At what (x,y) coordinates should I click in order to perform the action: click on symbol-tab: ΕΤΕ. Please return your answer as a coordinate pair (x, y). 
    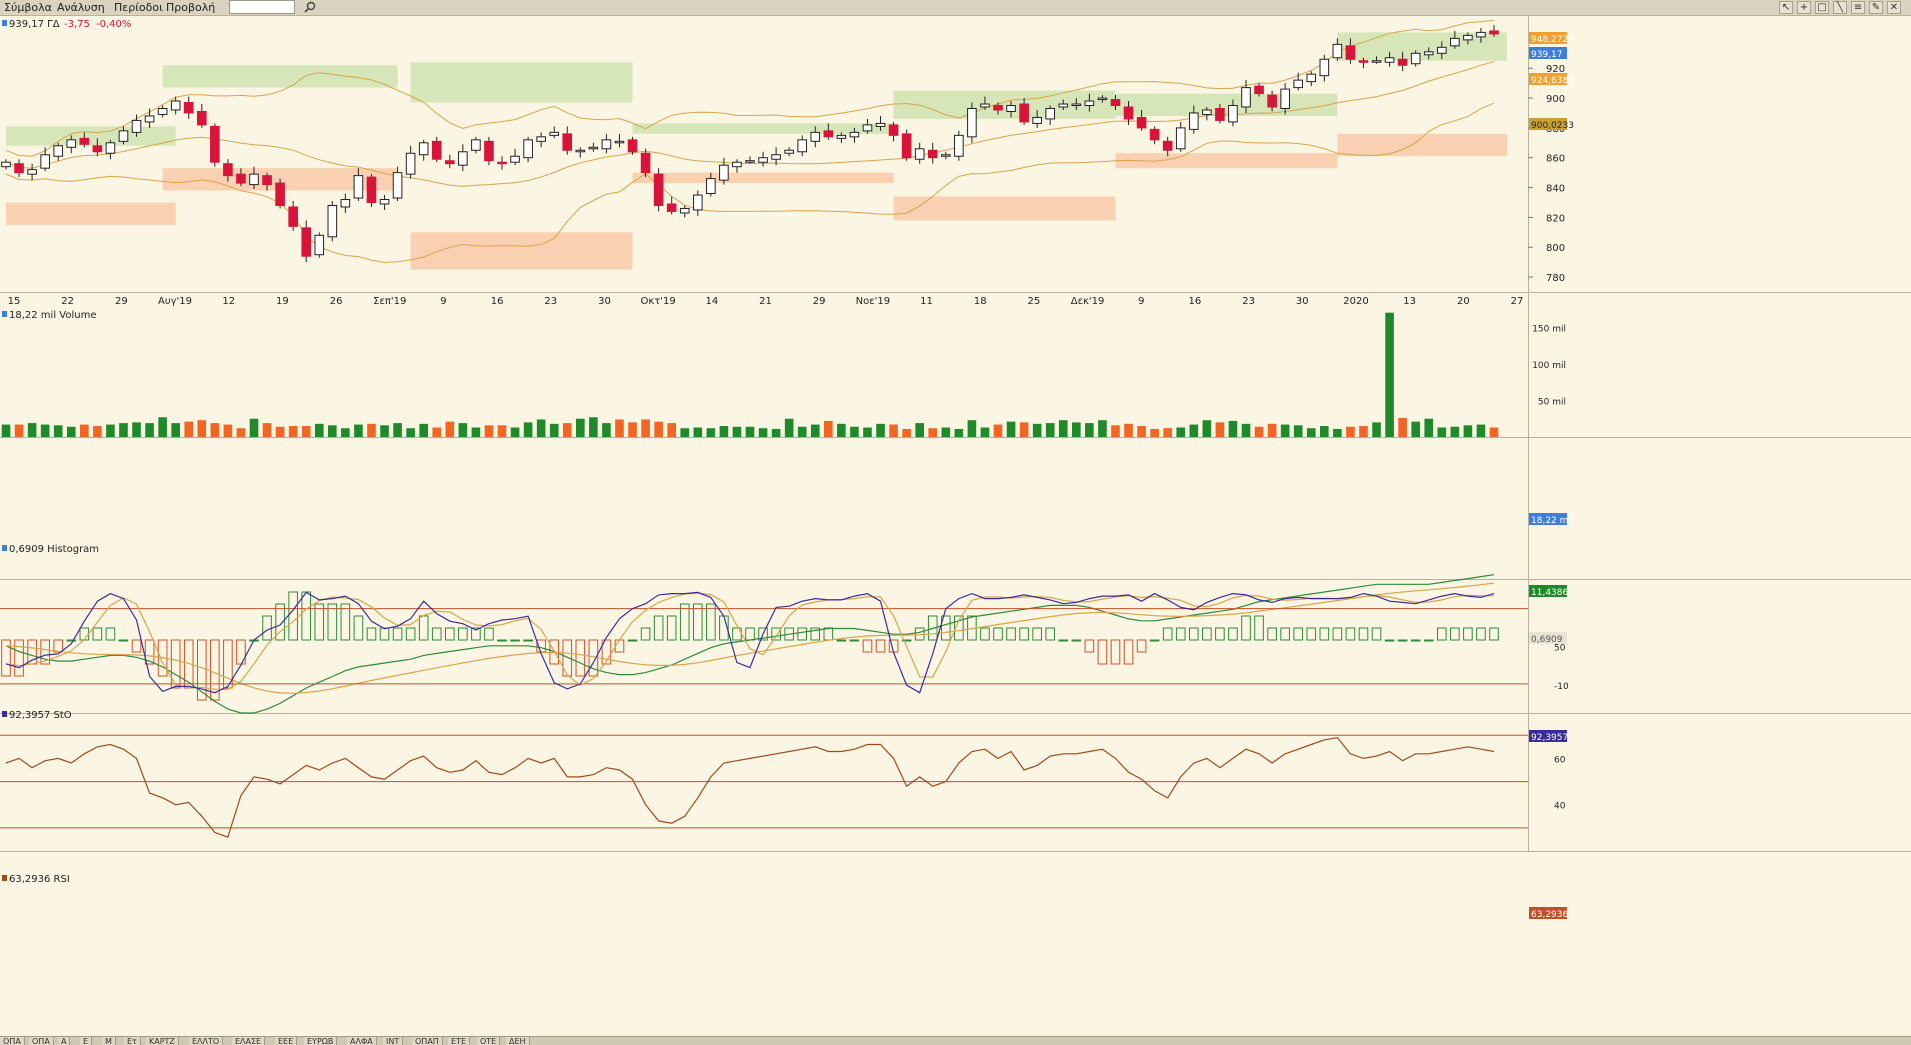
    Looking at the image, I should click on (459, 1041).